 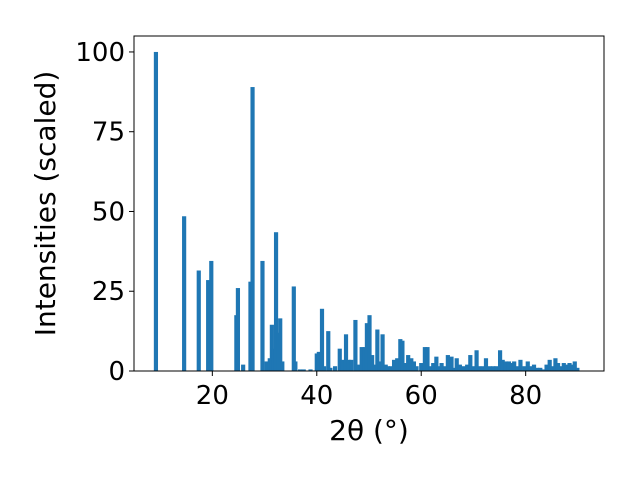 What do you see at coordinates (421, 396) in the screenshot?
I see `x-tick-label: 60` at bounding box center [421, 396].